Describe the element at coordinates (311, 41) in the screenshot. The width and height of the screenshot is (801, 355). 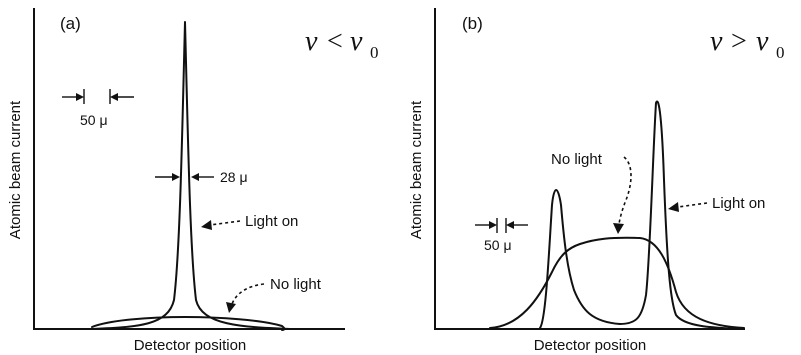
I see `panel-a-condition-nu: ν` at that location.